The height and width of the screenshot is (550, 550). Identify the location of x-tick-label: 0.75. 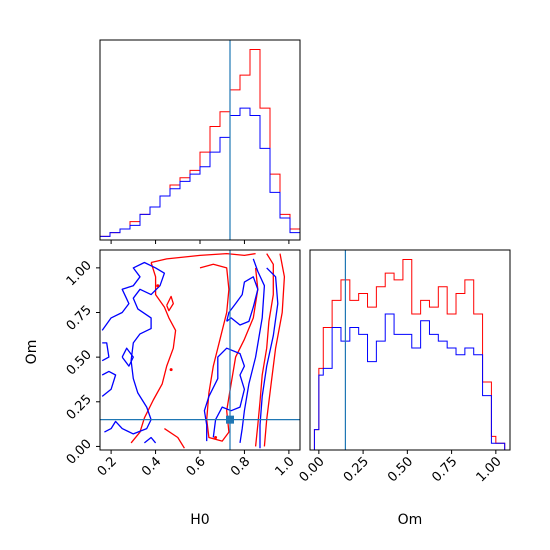
(444, 469).